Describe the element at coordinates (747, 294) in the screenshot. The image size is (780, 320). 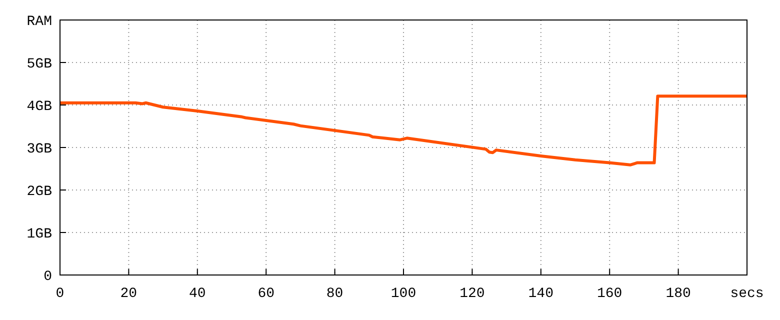
I see `x-axis-title: secs` at that location.